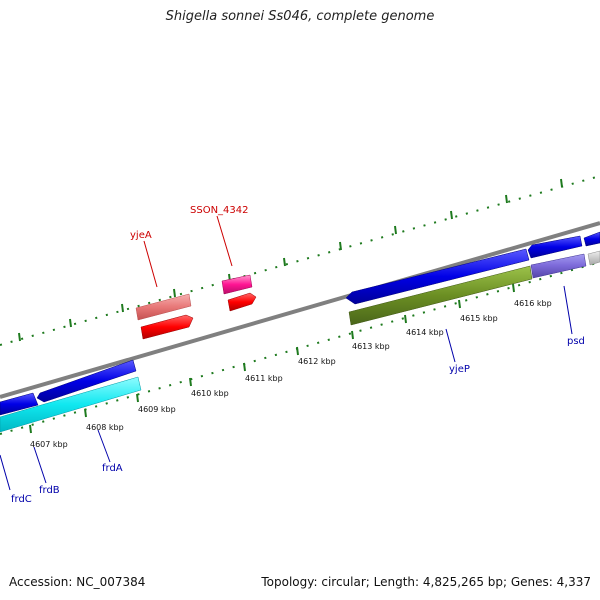  I want to click on leader-frdB, so click(40, 465).